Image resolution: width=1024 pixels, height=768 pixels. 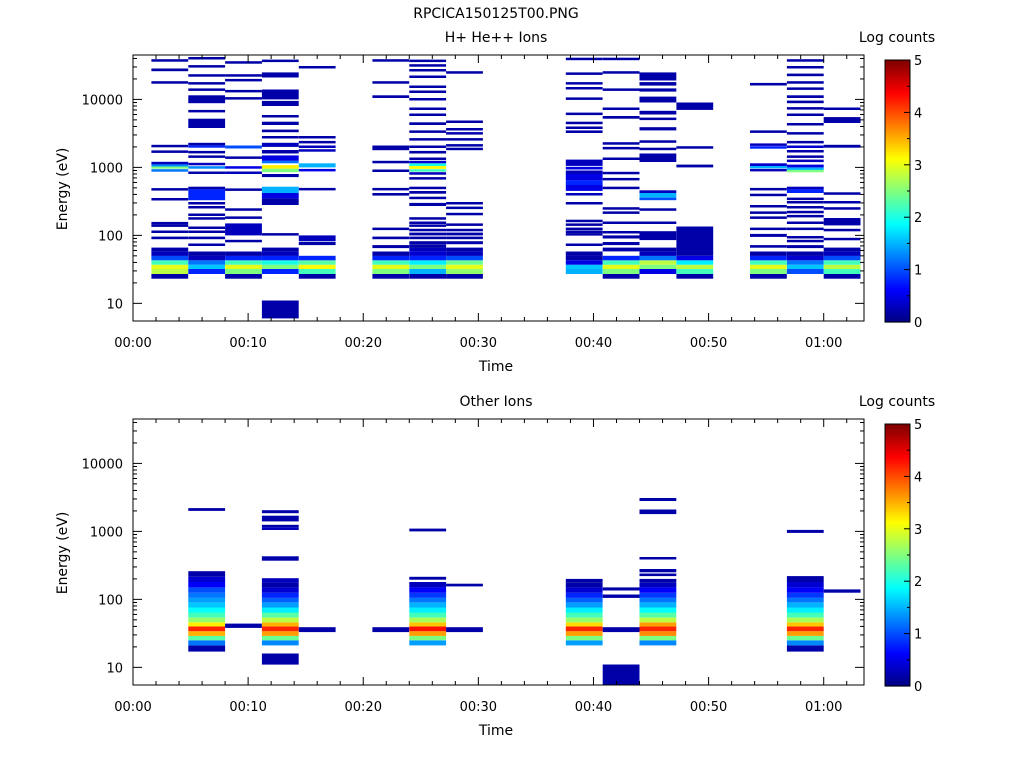 I want to click on x-tick-label: 00:10, so click(x=247, y=343).